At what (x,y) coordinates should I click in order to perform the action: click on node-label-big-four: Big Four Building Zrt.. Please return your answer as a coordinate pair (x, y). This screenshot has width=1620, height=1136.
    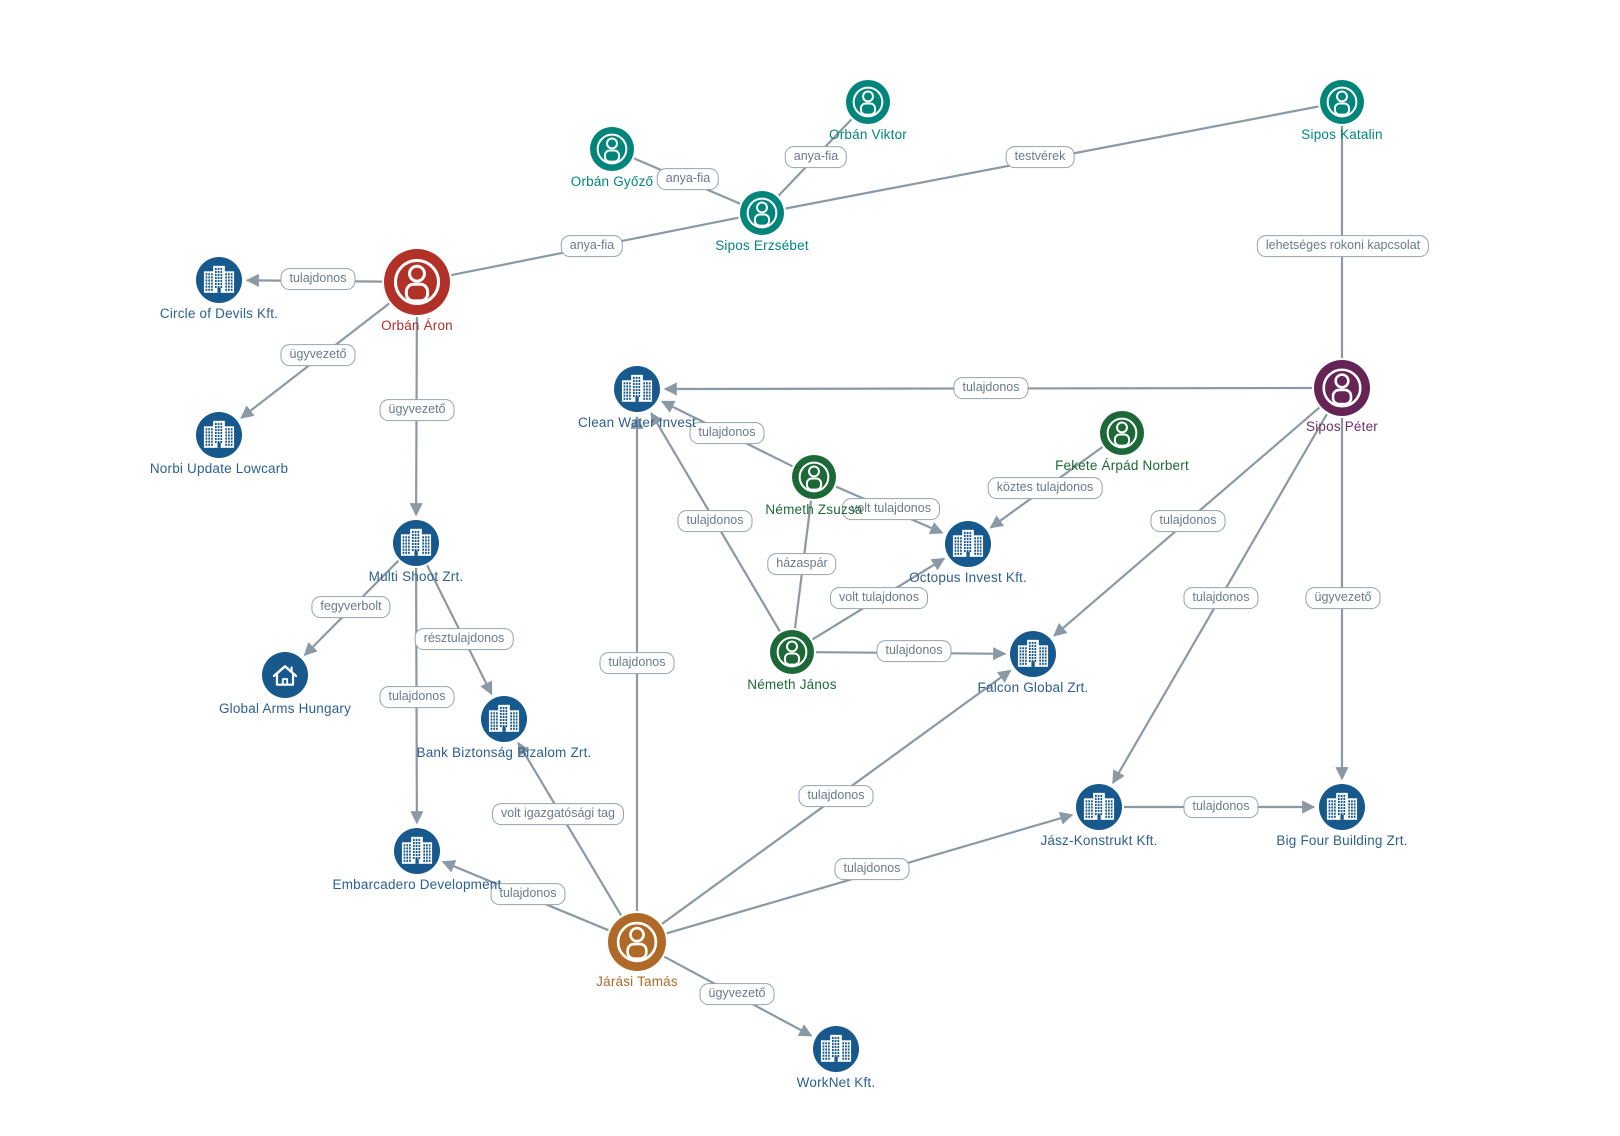
    Looking at the image, I should click on (1342, 840).